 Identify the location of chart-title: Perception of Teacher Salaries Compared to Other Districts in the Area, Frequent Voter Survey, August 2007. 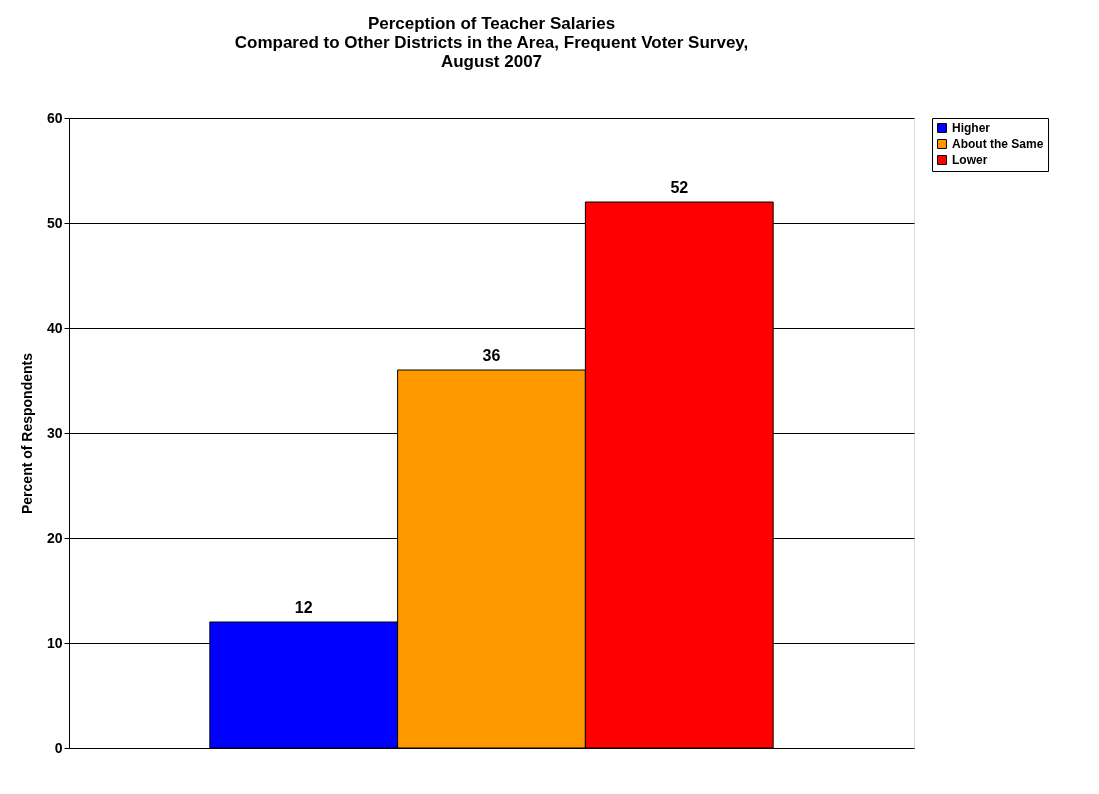
(491, 42).